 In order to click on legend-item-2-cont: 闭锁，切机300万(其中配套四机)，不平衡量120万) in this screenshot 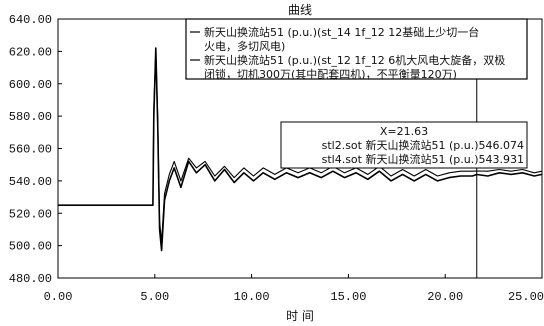, I will do `click(330, 74)`.